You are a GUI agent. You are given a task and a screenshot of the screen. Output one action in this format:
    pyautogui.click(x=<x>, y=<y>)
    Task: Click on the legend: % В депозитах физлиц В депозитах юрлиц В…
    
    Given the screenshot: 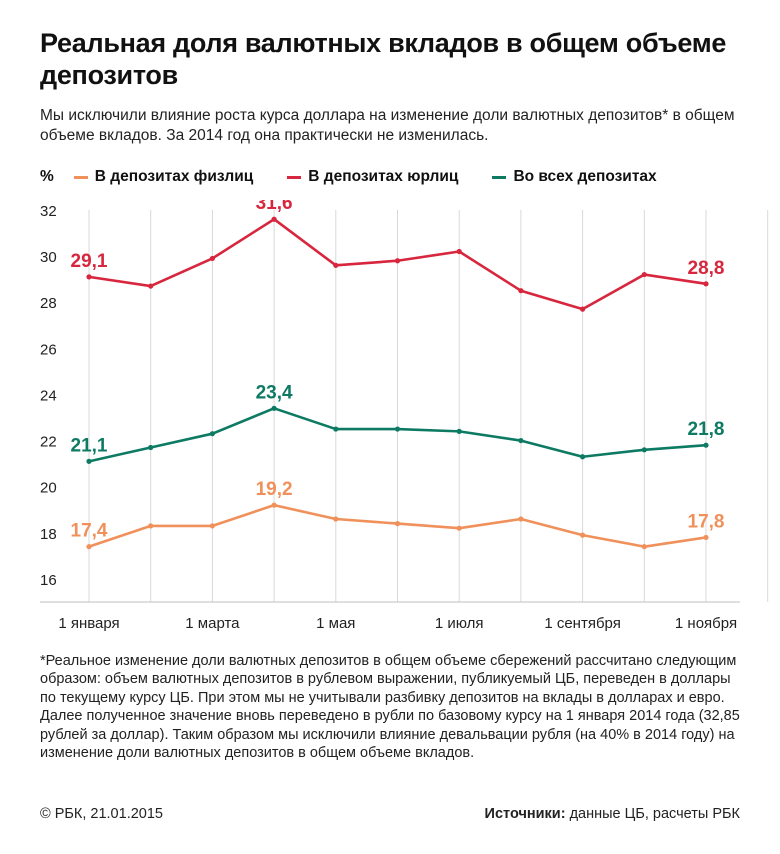 What is the action you would take?
    pyautogui.click(x=365, y=177)
    